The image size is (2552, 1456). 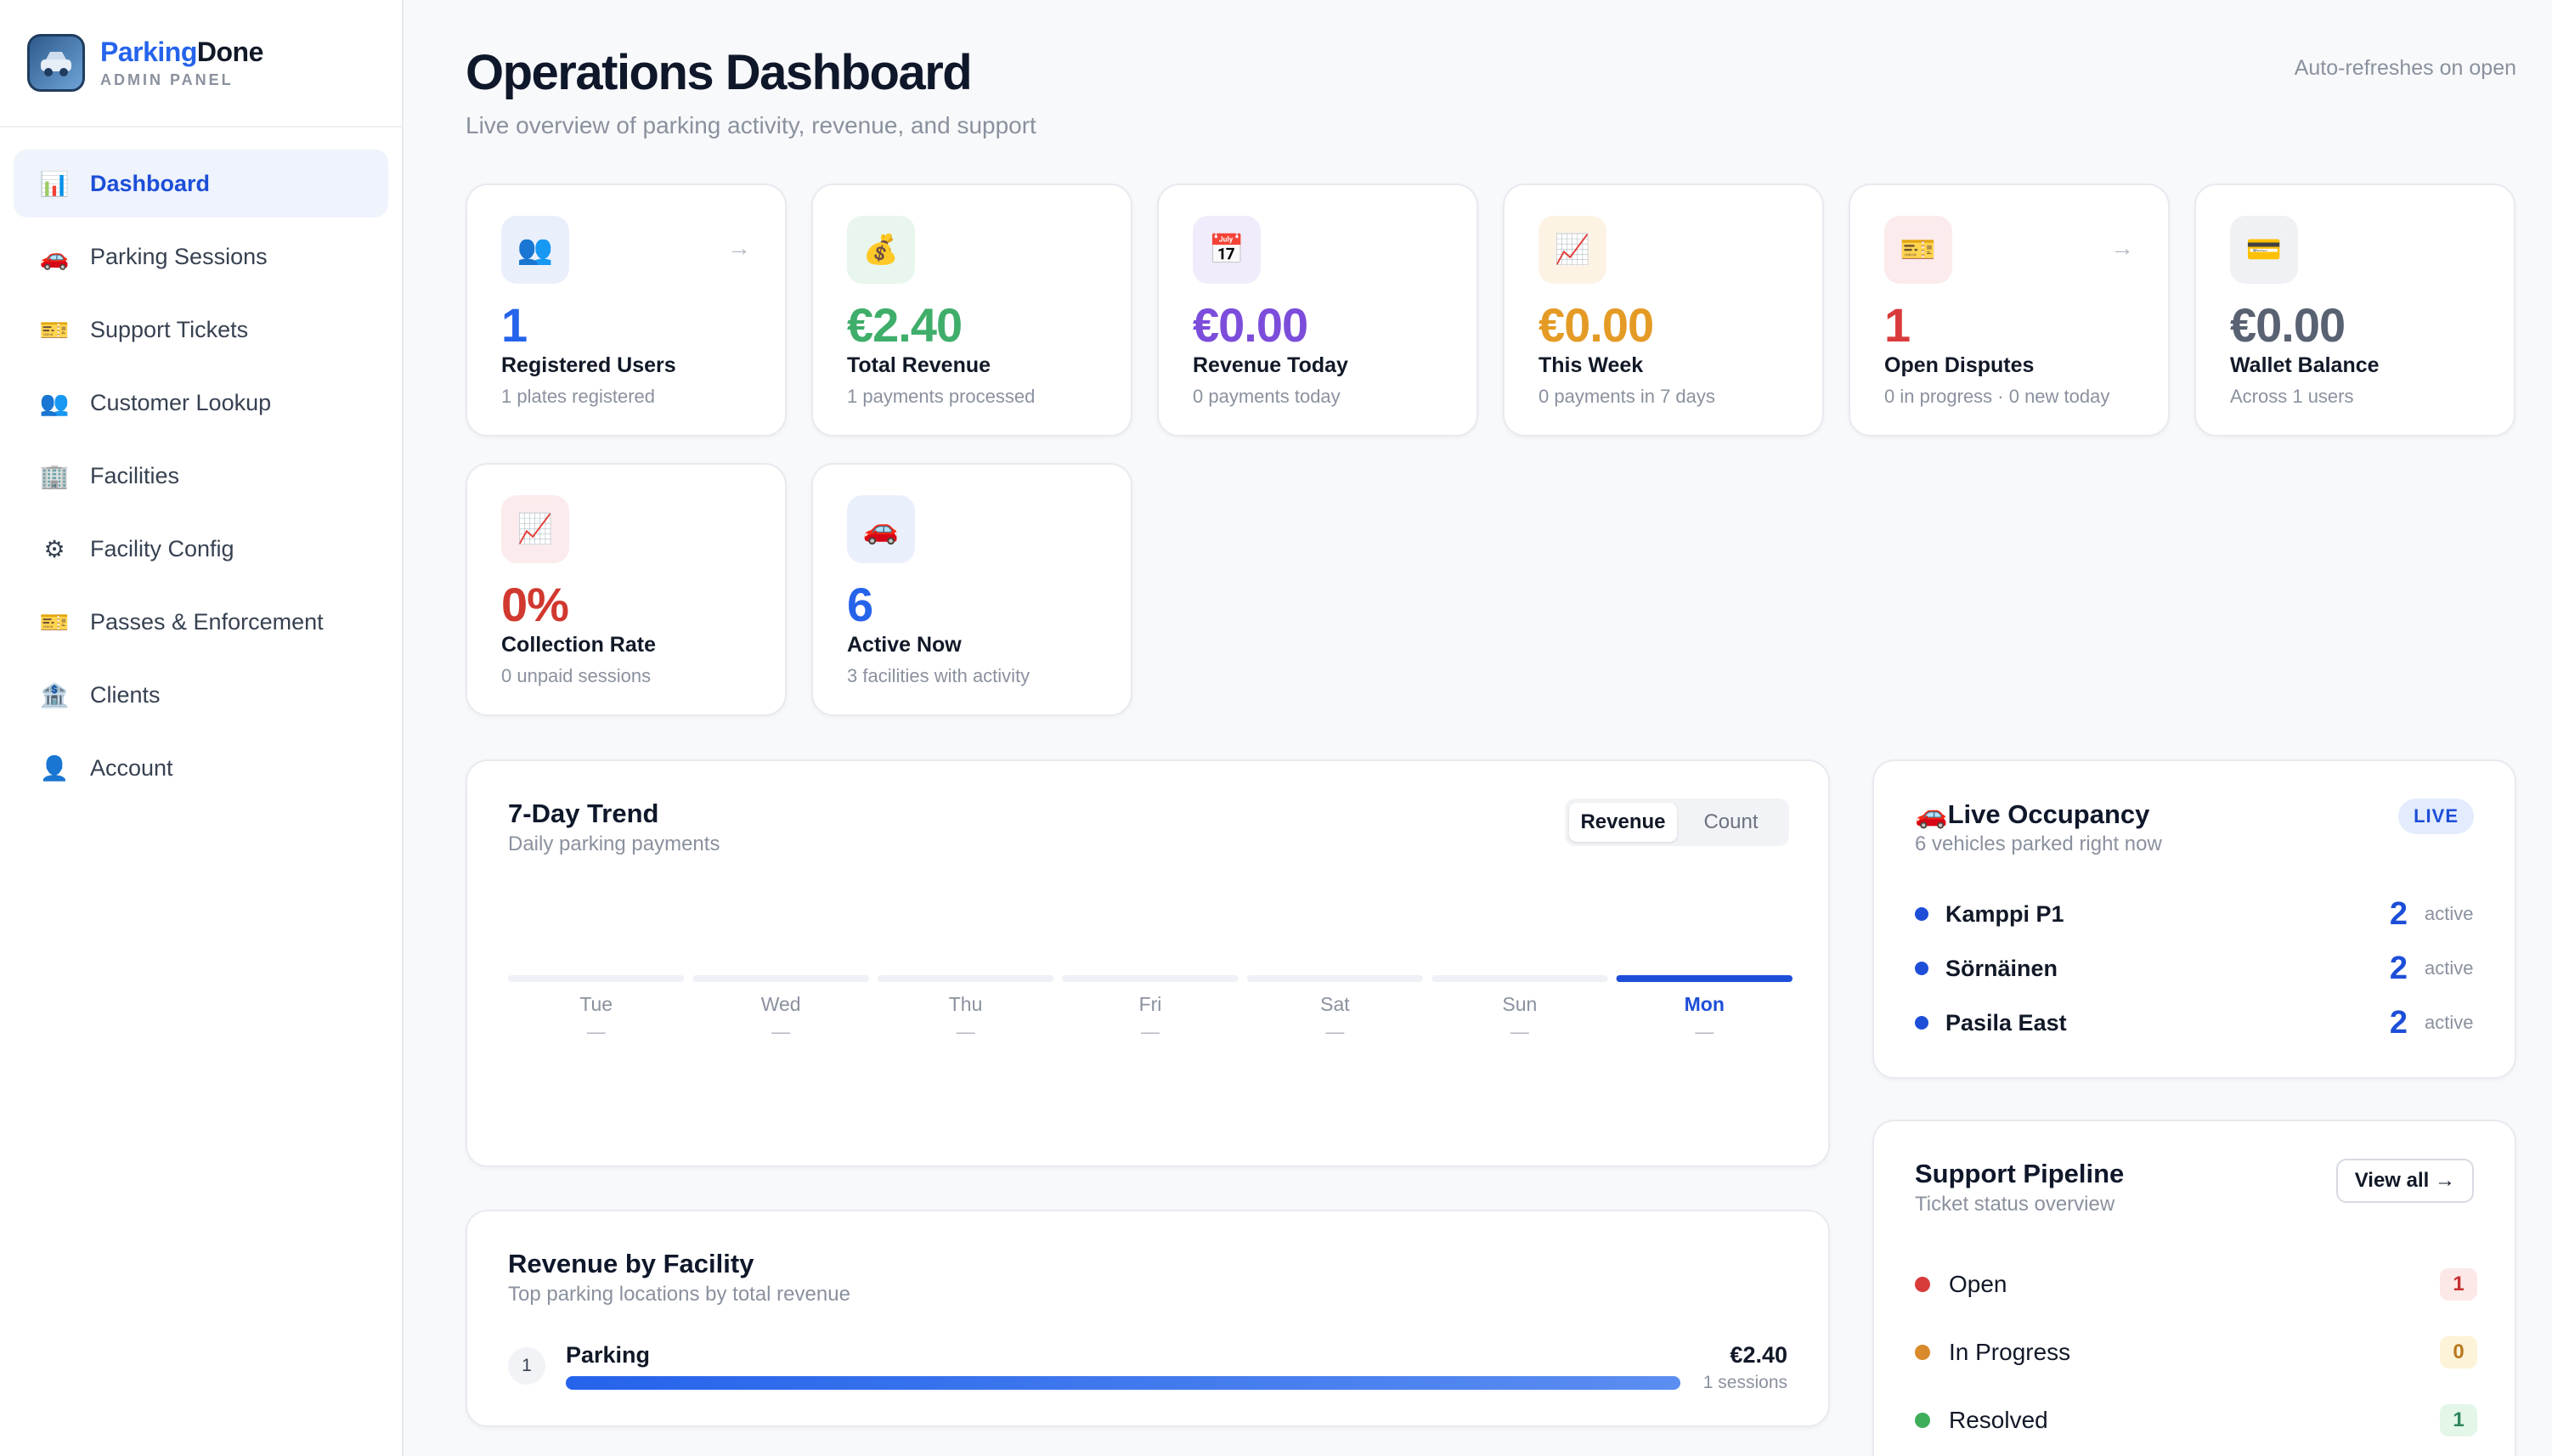 I want to click on occupancy-row: Pasila East 2 active, so click(x=2196, y=1023).